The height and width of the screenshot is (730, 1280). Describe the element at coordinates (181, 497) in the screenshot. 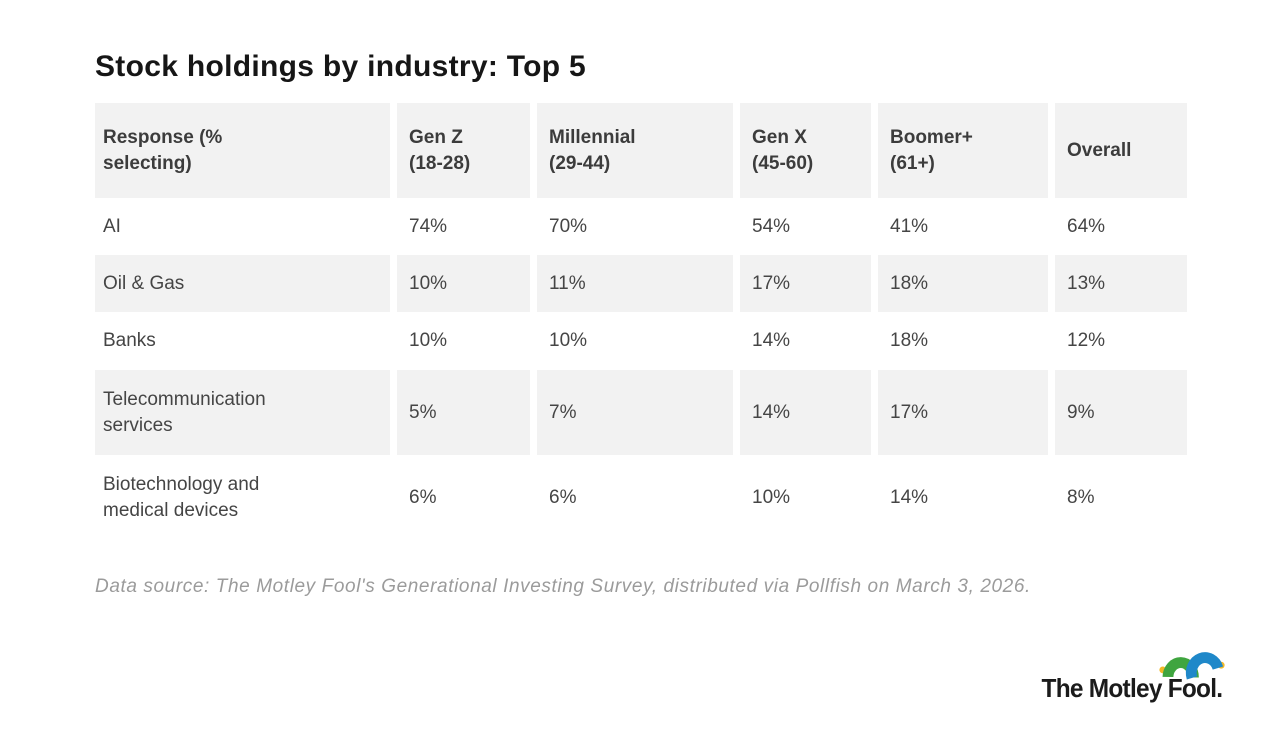

I see `row-label: Biotechnology and medical devices` at that location.